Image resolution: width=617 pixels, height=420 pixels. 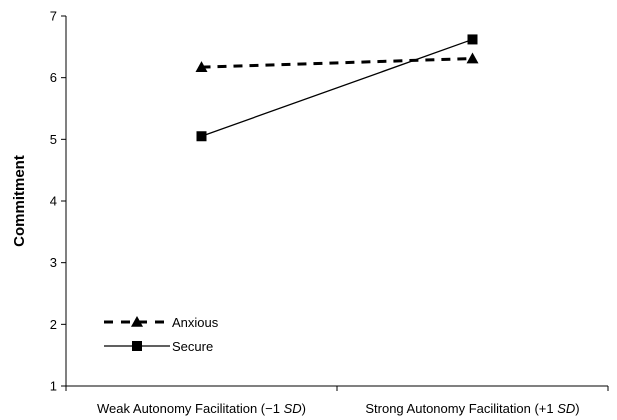 What do you see at coordinates (161, 334) in the screenshot?
I see `legend: Anxious Secure` at bounding box center [161, 334].